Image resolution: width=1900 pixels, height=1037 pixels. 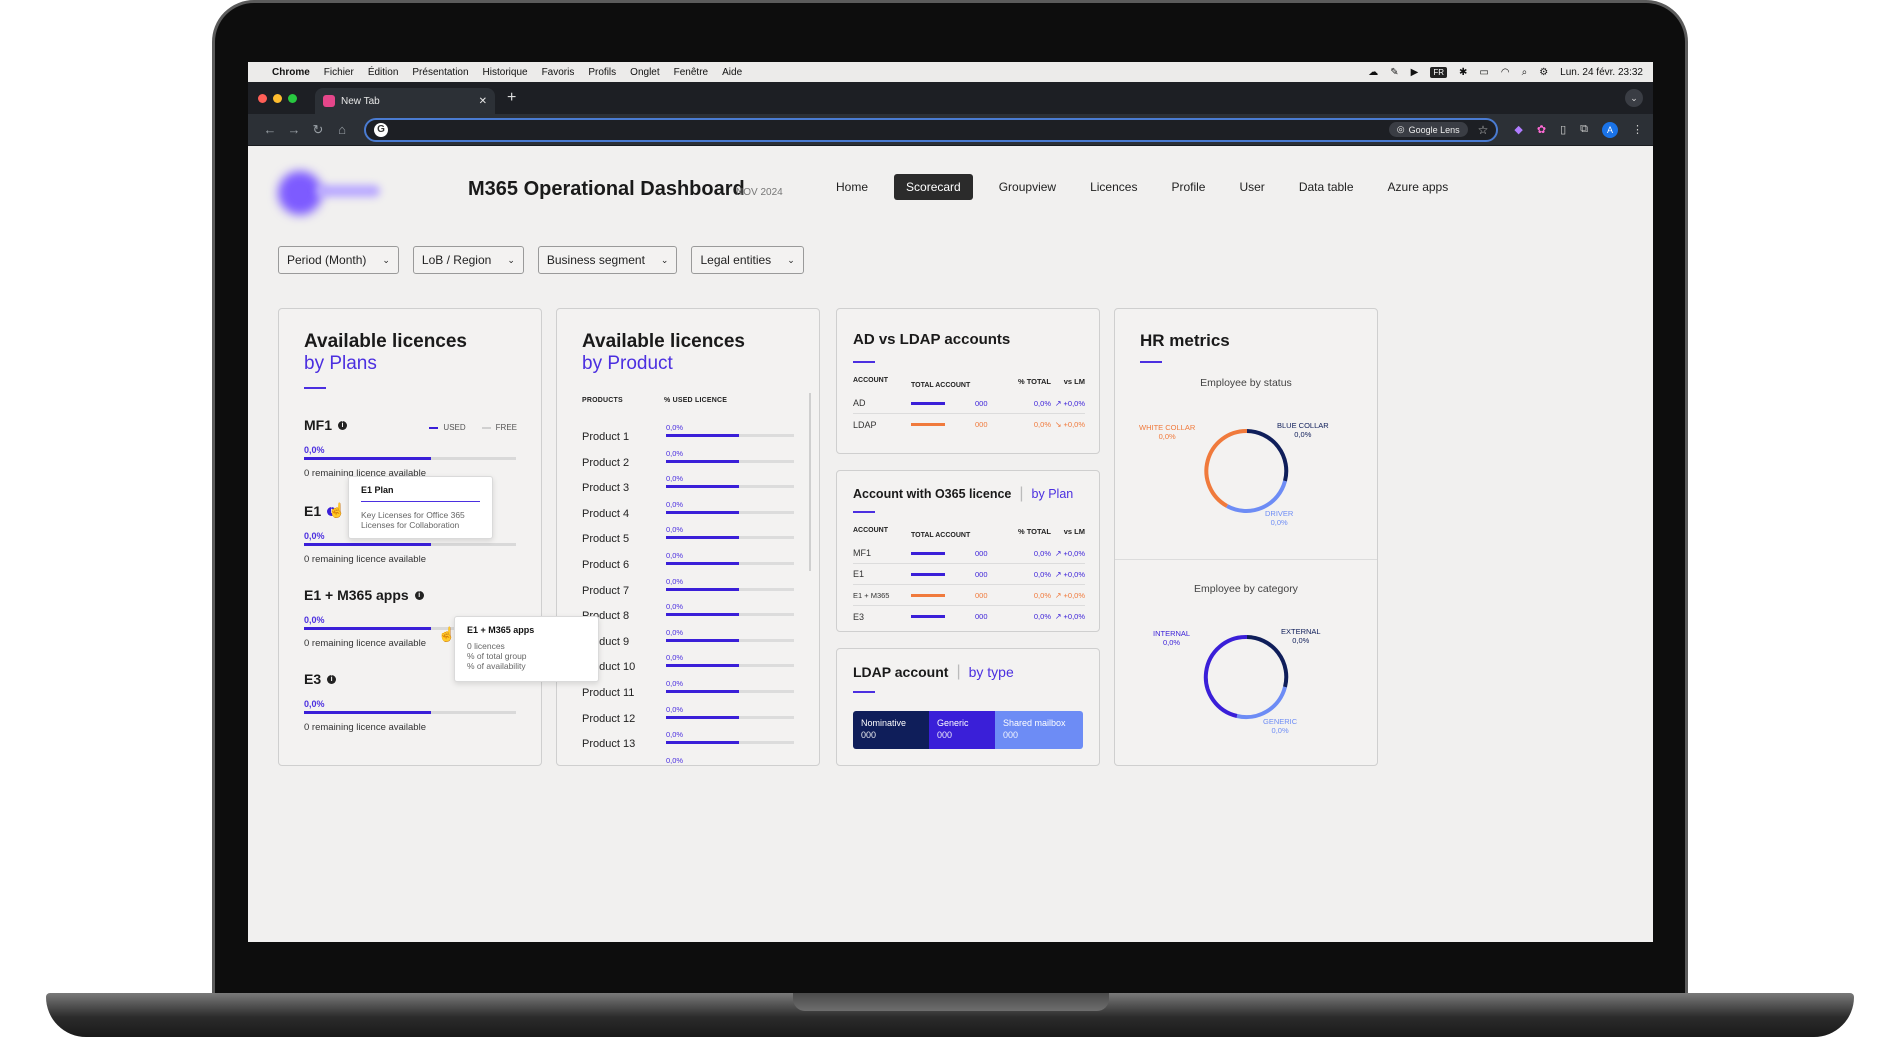 What do you see at coordinates (1505, 72) in the screenshot?
I see `wifi-icon: ◠` at bounding box center [1505, 72].